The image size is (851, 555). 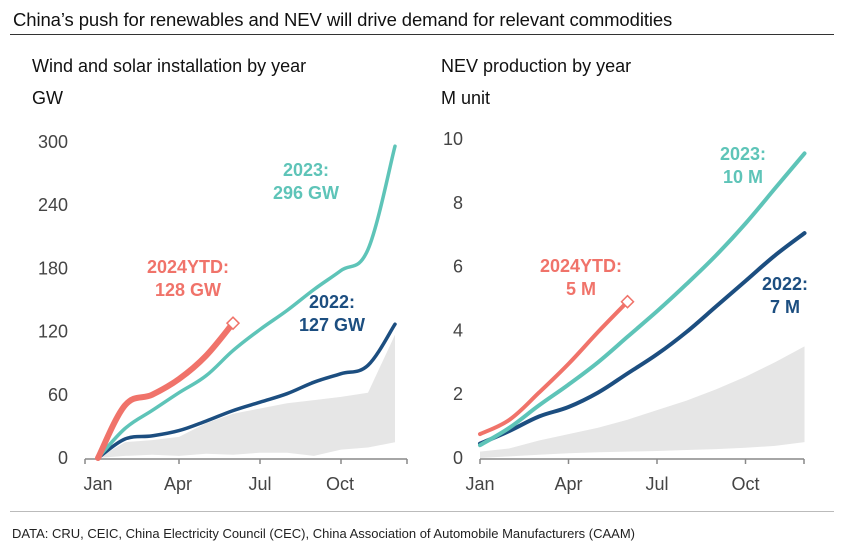 I want to click on left-historical-range-band, so click(x=246, y=396).